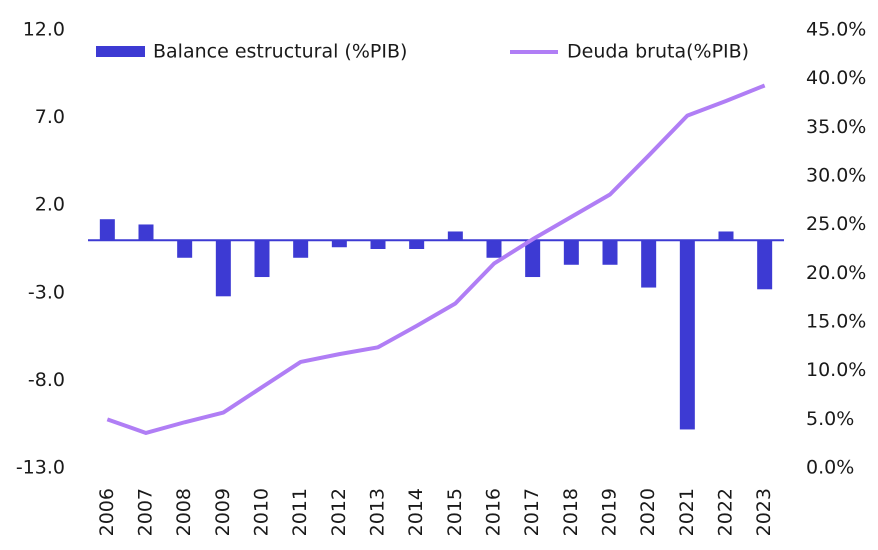 This screenshot has height=550, width=878. Describe the element at coordinates (120, 51) in the screenshot. I see `legend-swatch` at that location.